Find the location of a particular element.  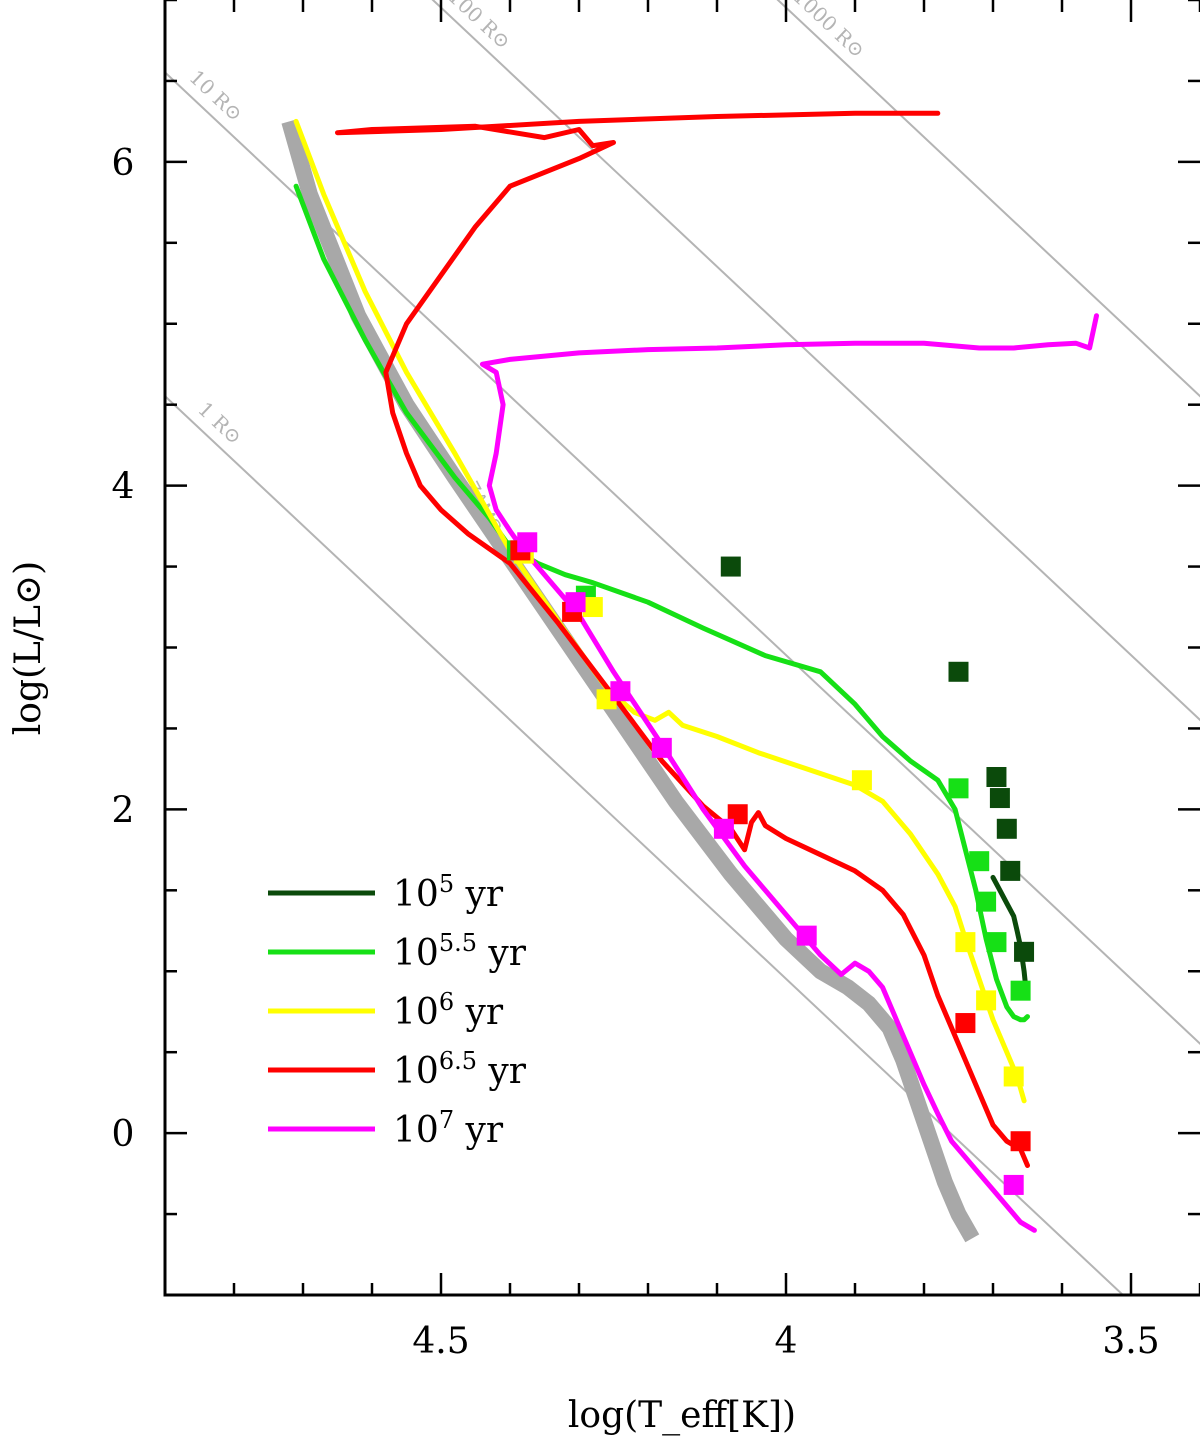

radius-label-100rsun: 100 R⊙ is located at coordinates (480, 27).